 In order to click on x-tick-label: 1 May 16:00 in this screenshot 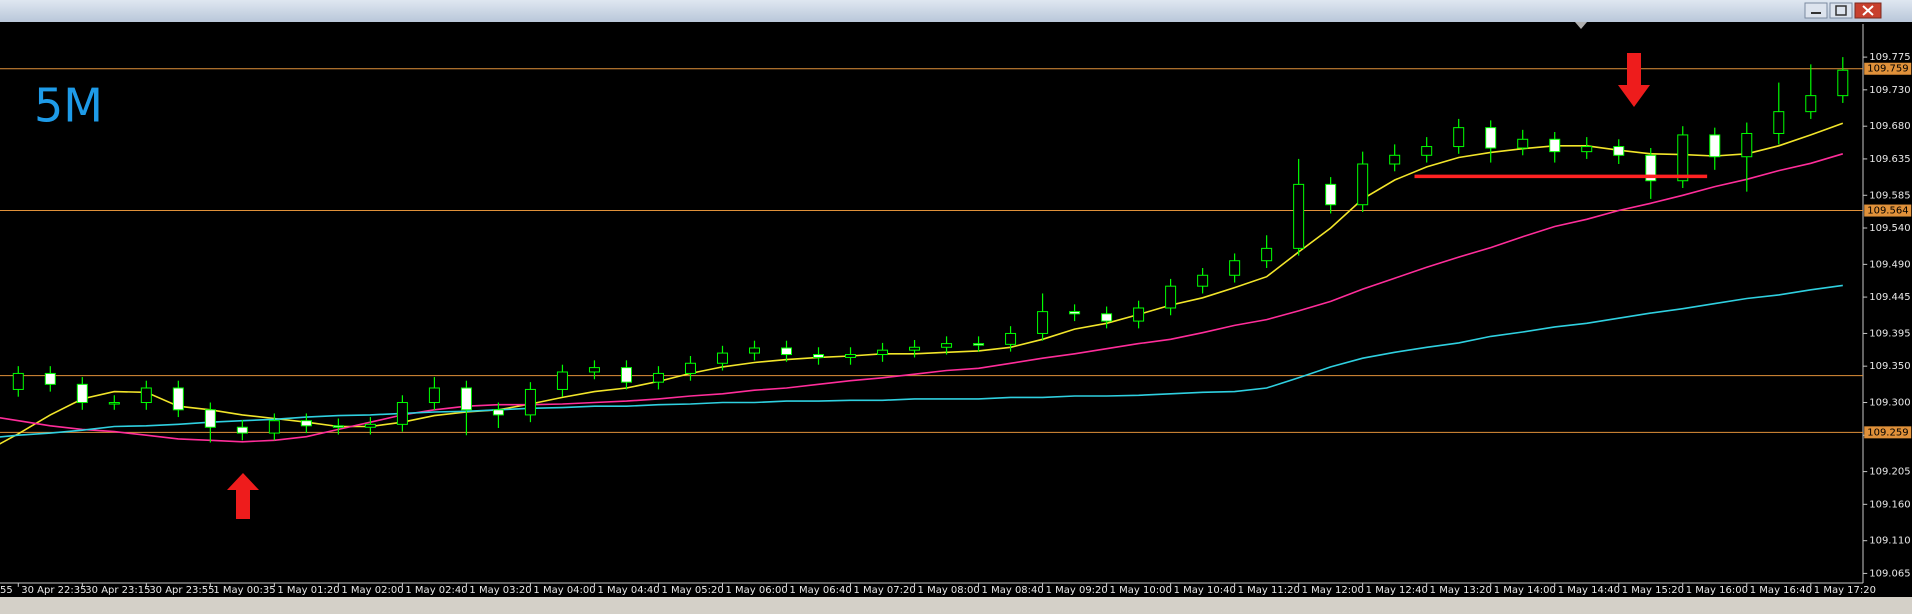, I will do `click(1717, 590)`.